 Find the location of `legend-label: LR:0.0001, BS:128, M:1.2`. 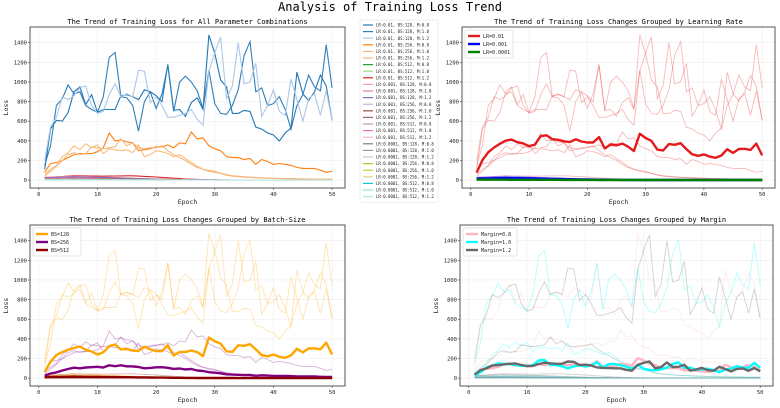

legend-label: LR:0.0001, BS:128, M:1.2 is located at coordinates (405, 157).